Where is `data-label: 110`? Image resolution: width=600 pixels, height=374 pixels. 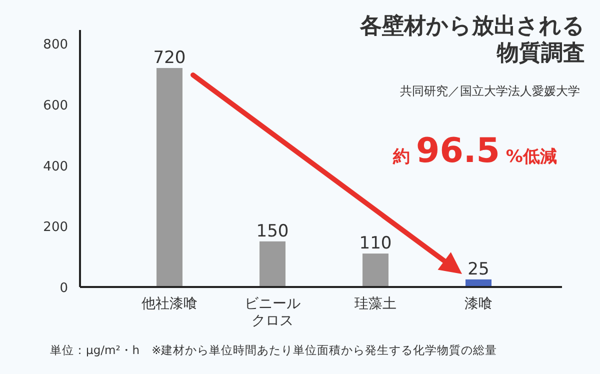
data-label: 110 is located at coordinates (375, 244).